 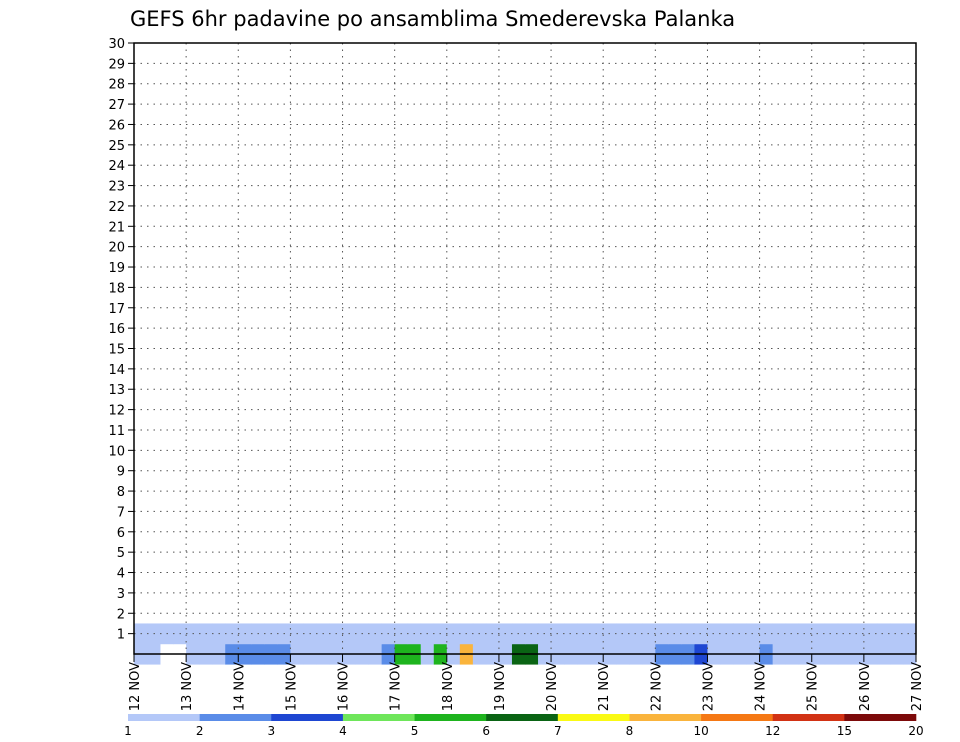 I want to click on x-tick-label: 26 NOV, so click(x=865, y=686).